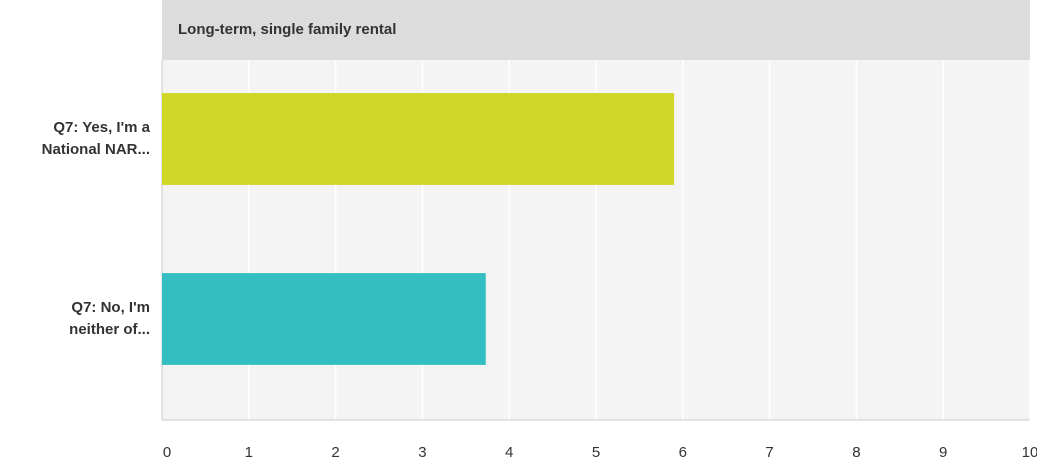 Image resolution: width=1037 pixels, height=469 pixels. Describe the element at coordinates (683, 452) in the screenshot. I see `x-tick-label: 6` at that location.